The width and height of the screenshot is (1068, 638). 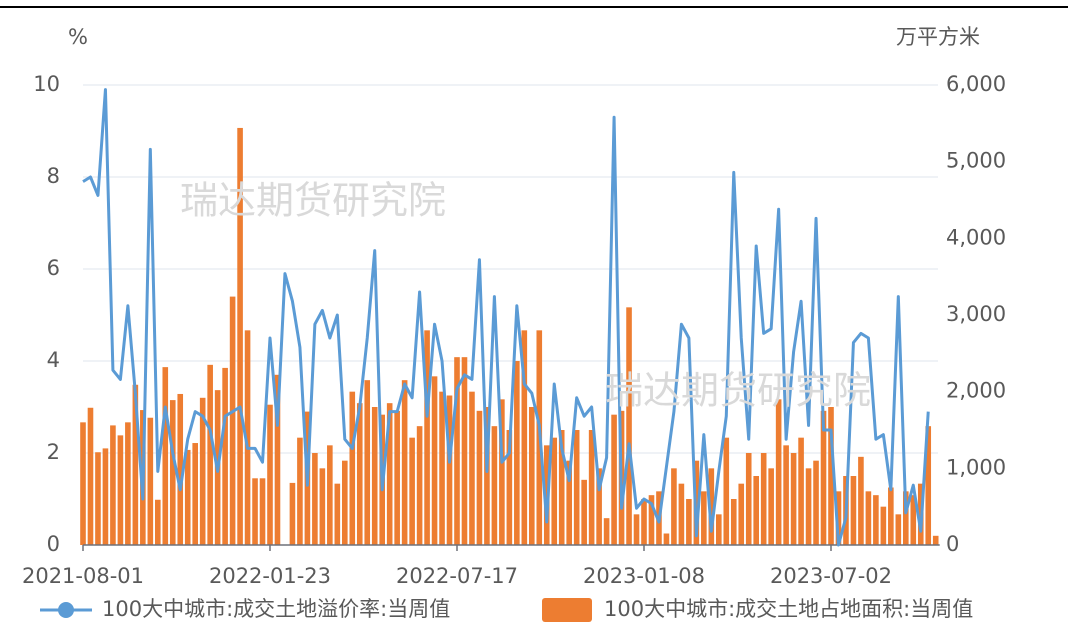 I want to click on y-tick-label: 0, so click(x=53, y=544).